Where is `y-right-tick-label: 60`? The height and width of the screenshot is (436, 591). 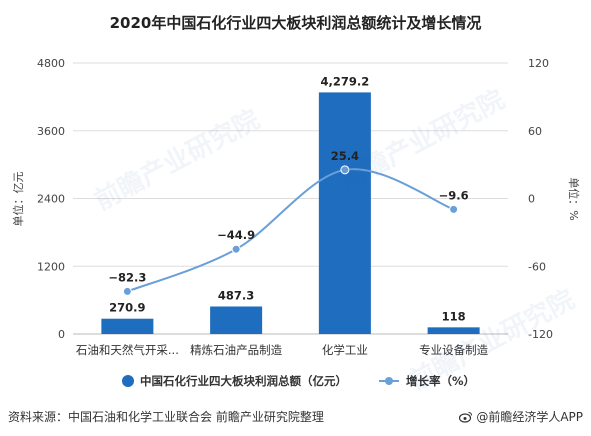 y-right-tick-label: 60 is located at coordinates (535, 131).